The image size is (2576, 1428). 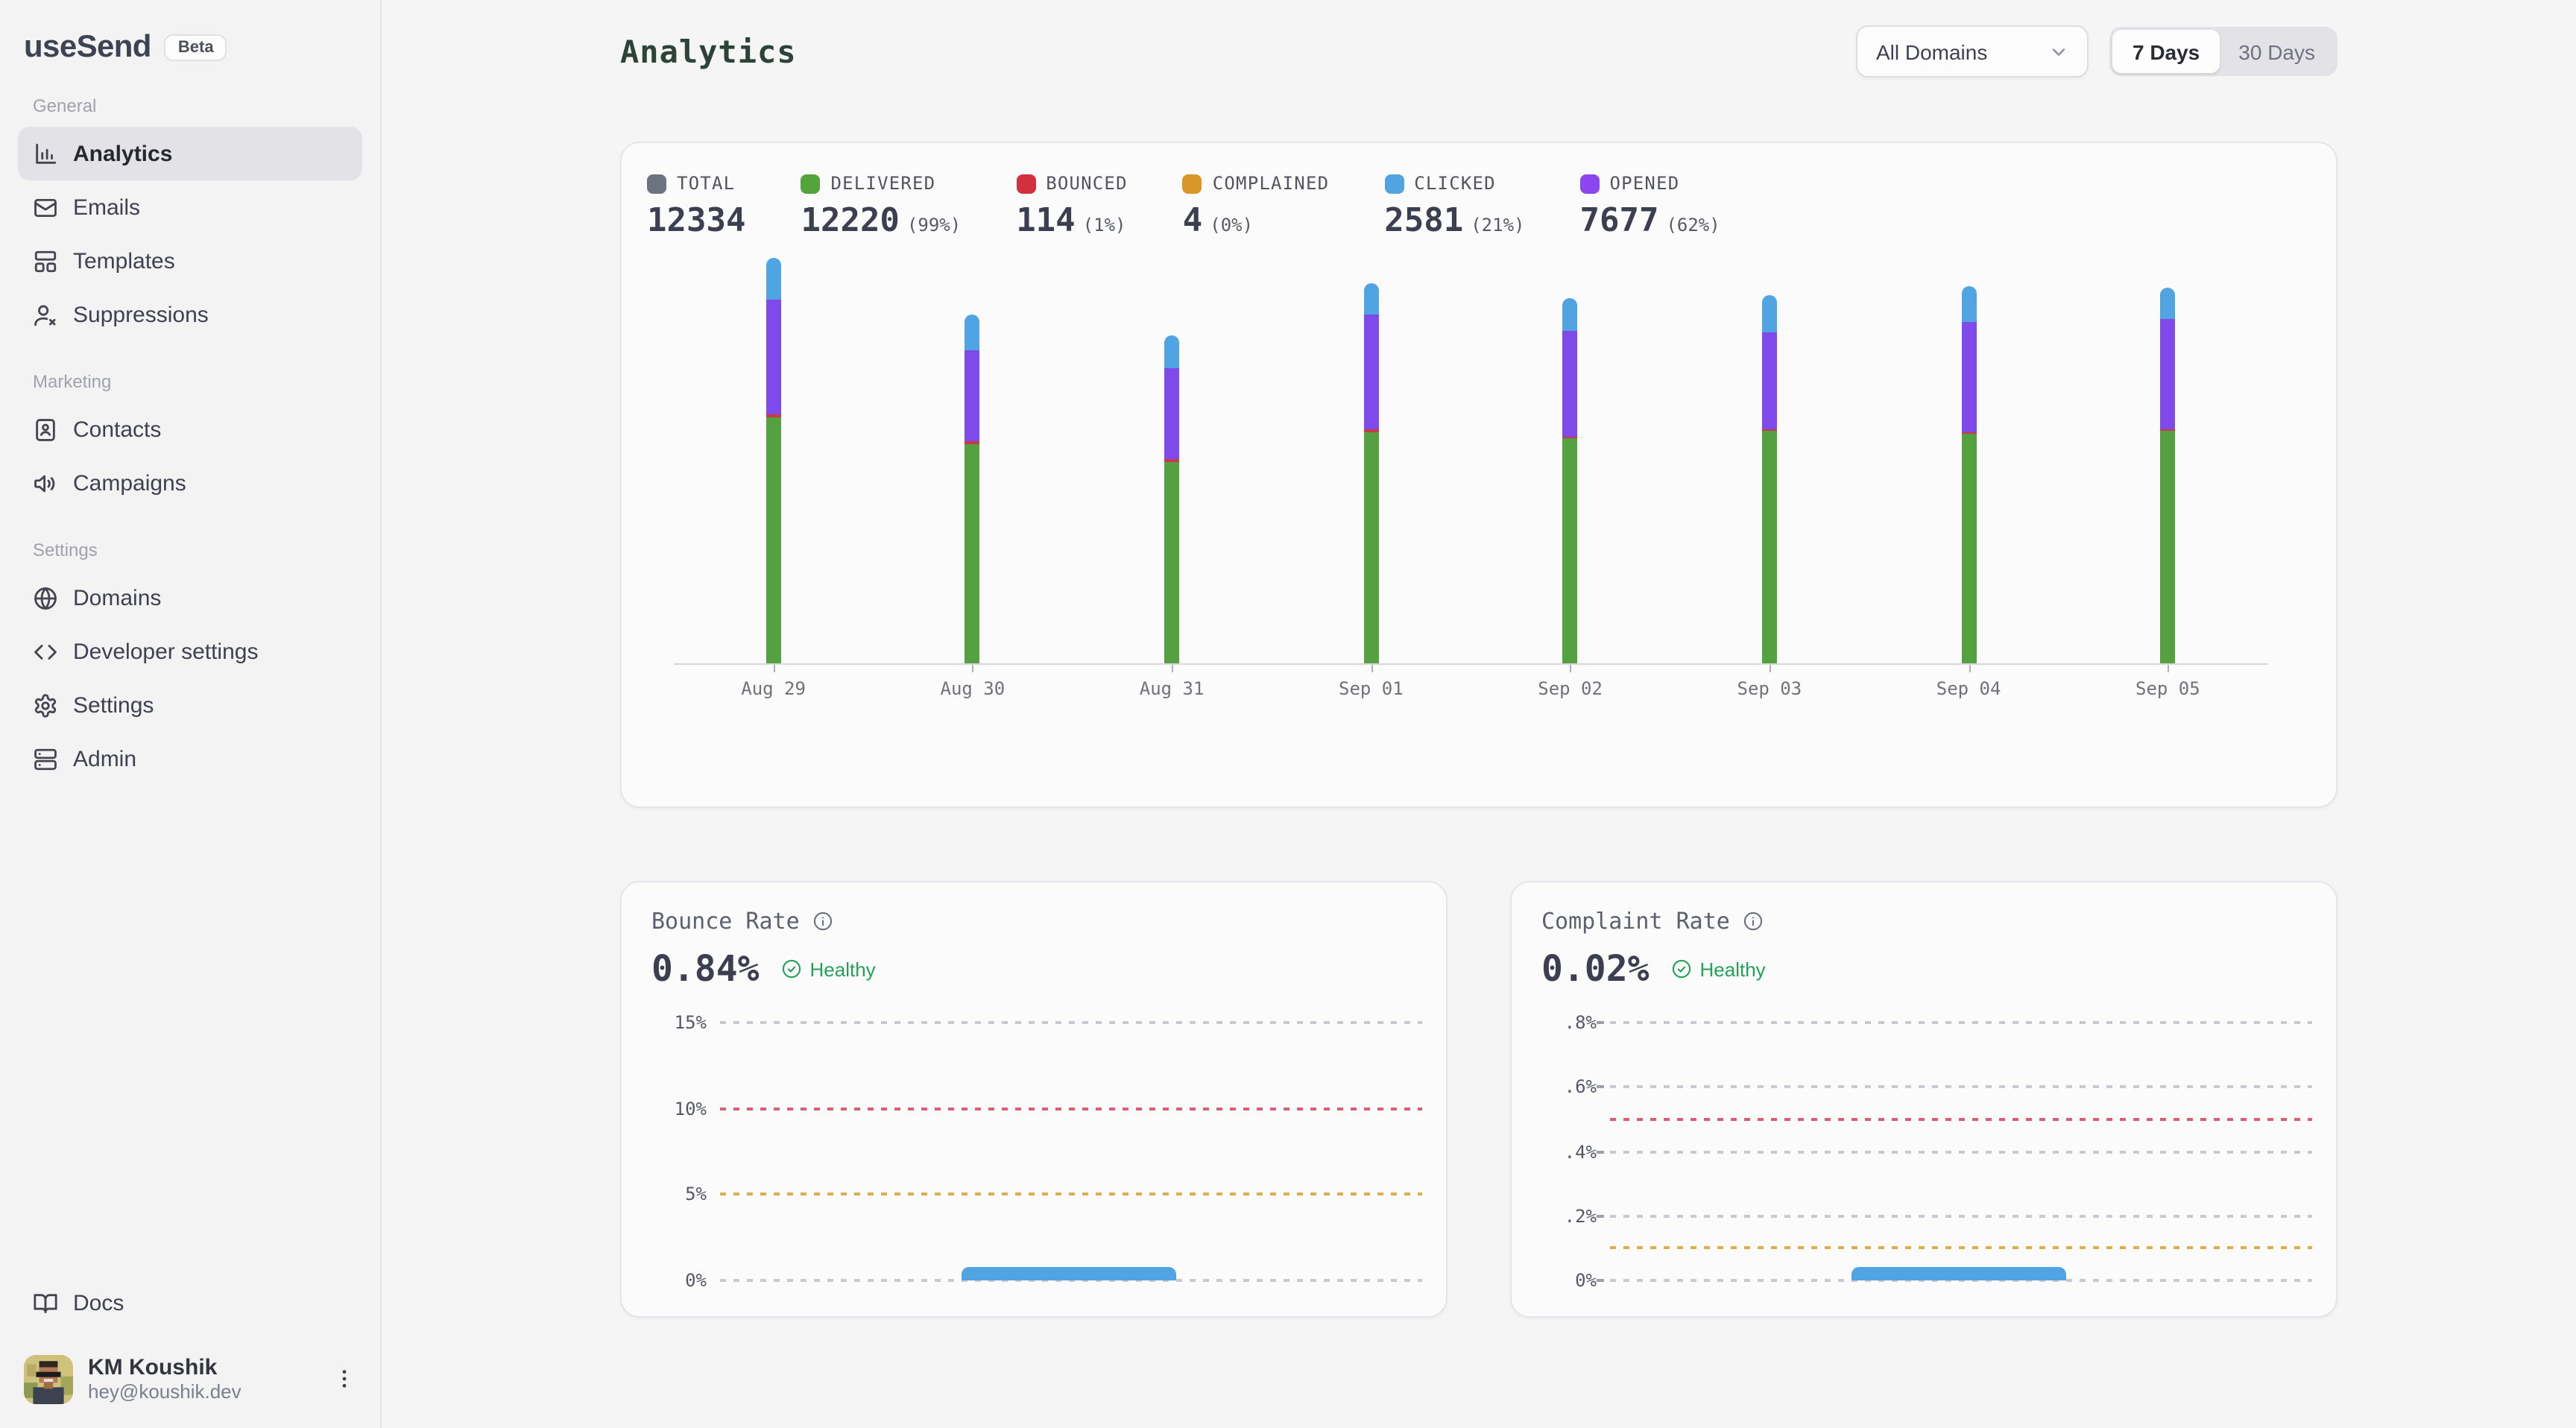 What do you see at coordinates (190, 759) in the screenshot?
I see `sidebar-item-admin: Admin` at bounding box center [190, 759].